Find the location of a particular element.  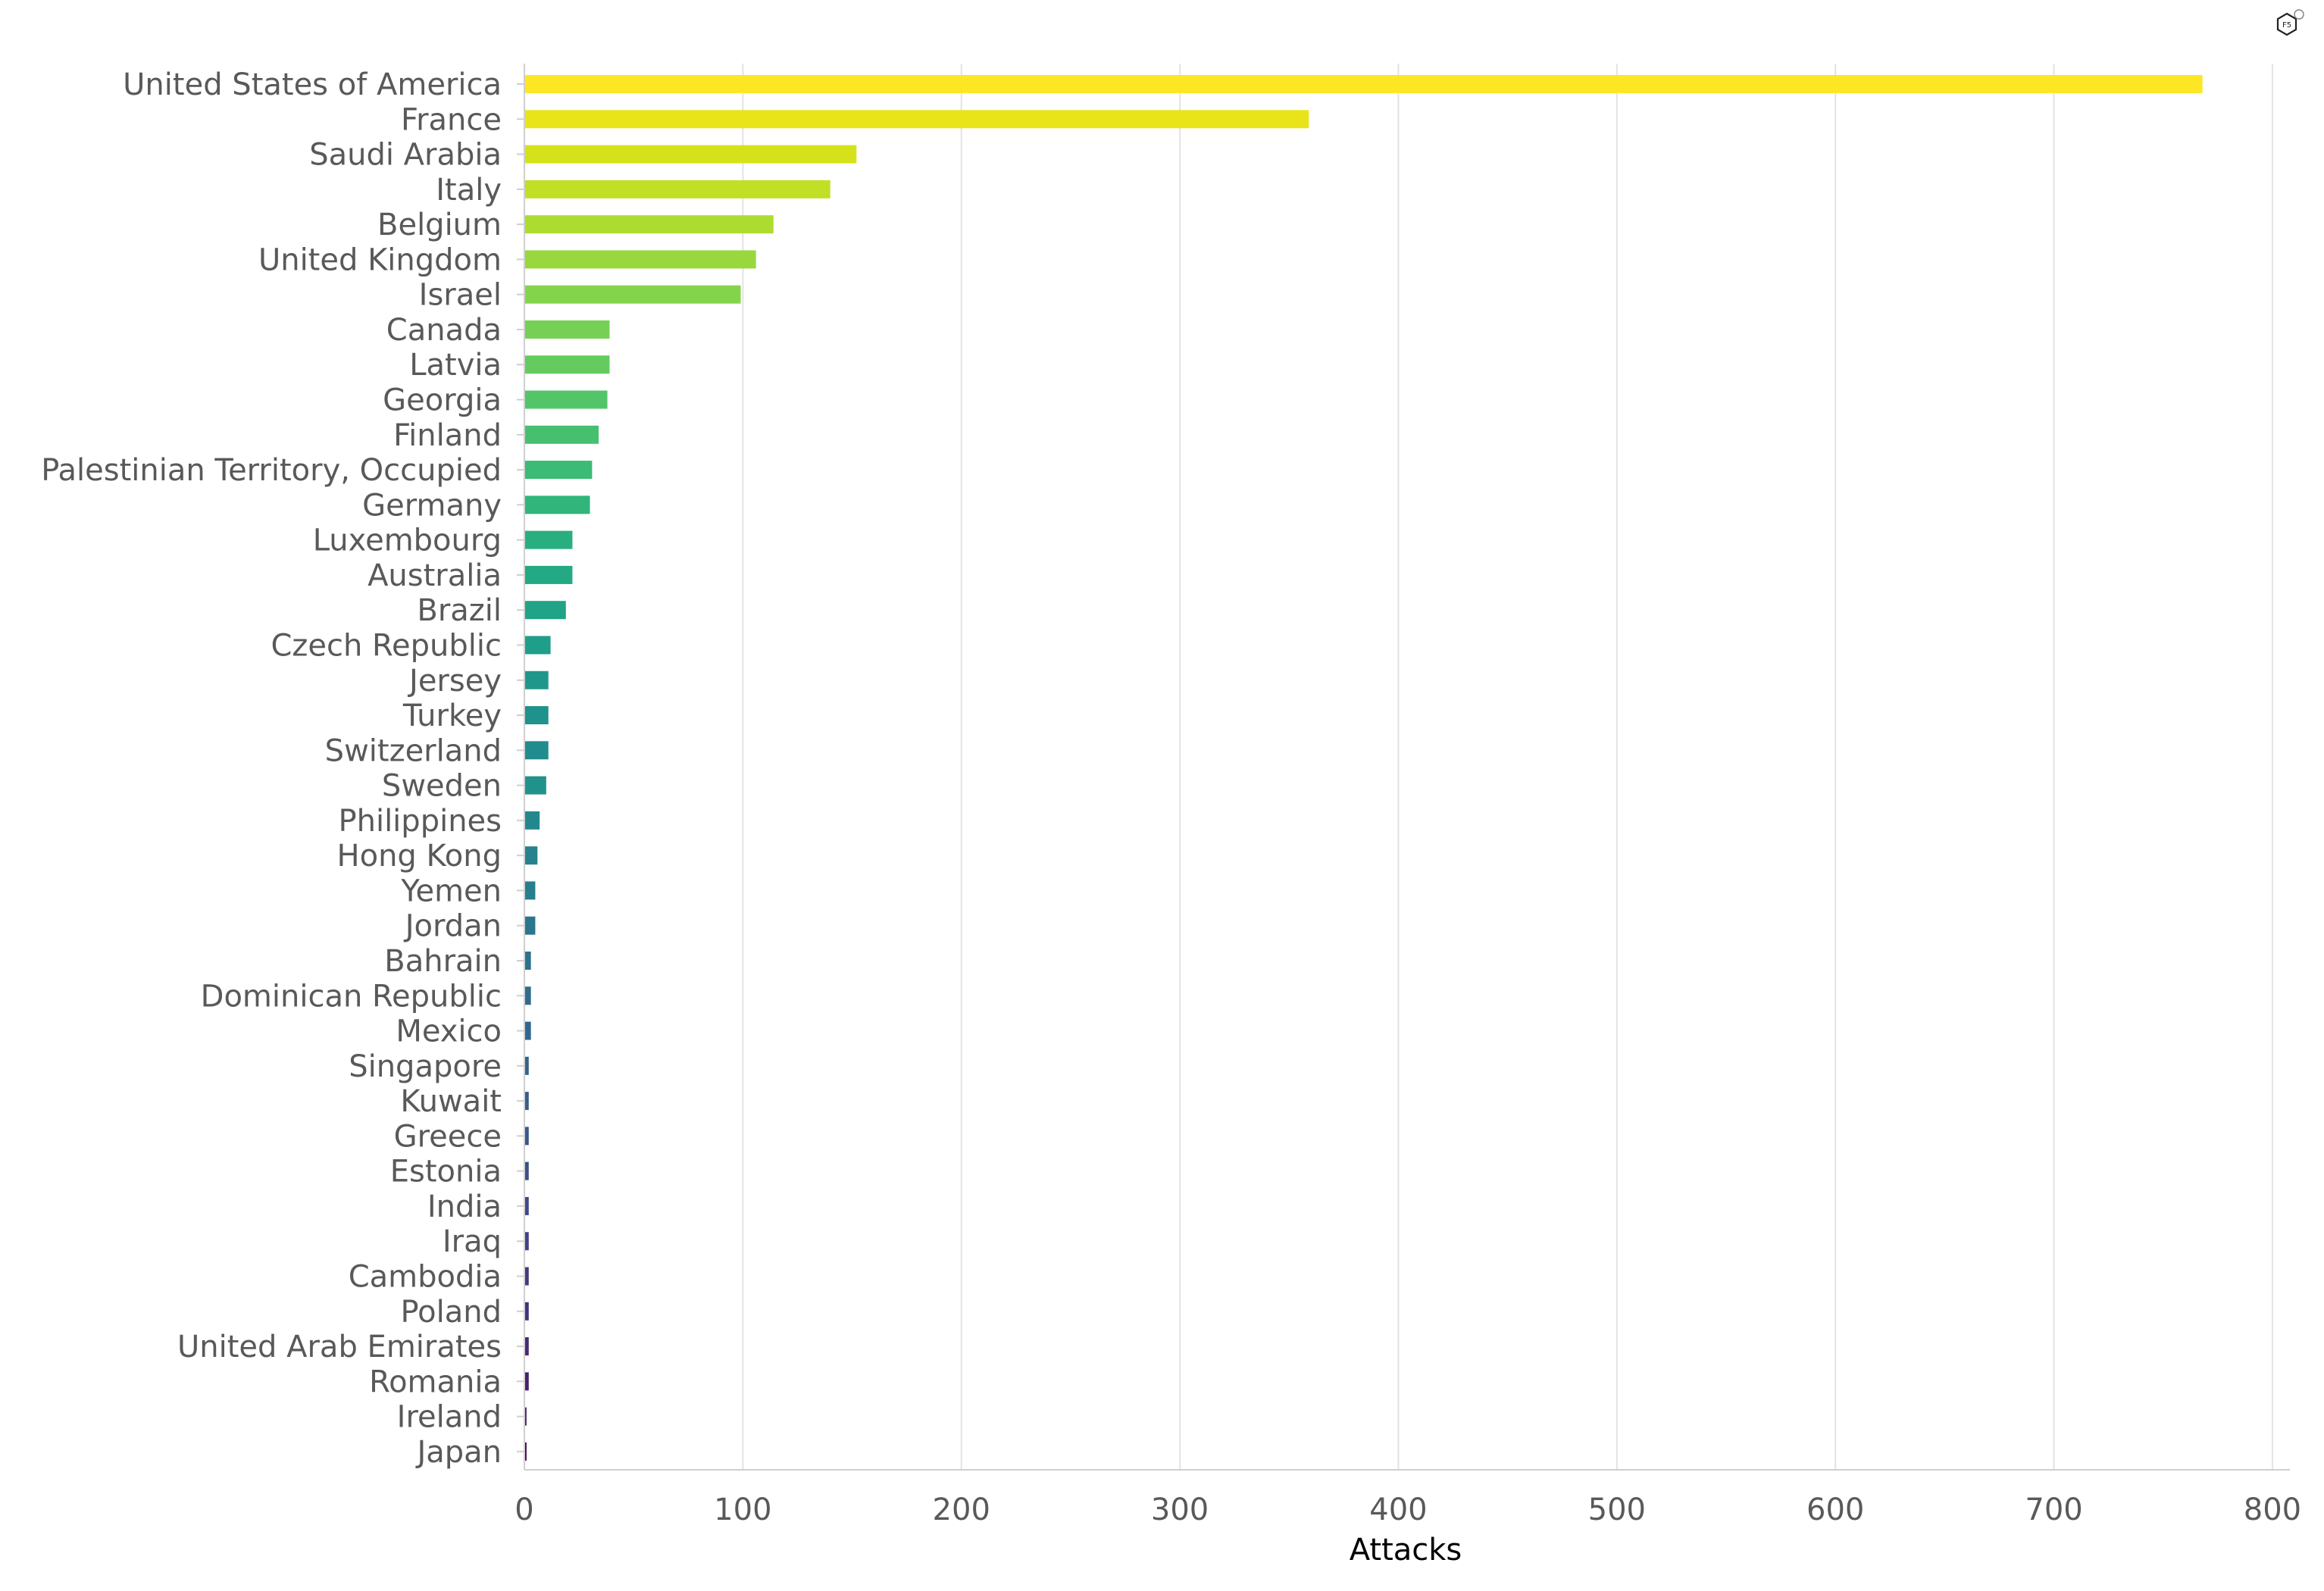

x-tick-label: 800 is located at coordinates (2272, 1510).